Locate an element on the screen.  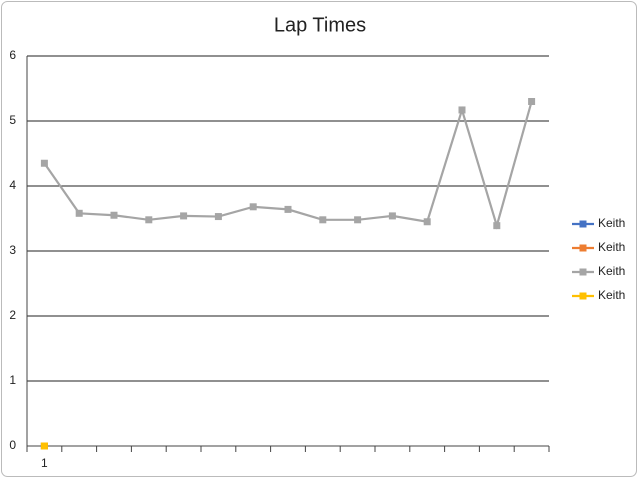
y-tick-label: 4 is located at coordinates (12, 185).